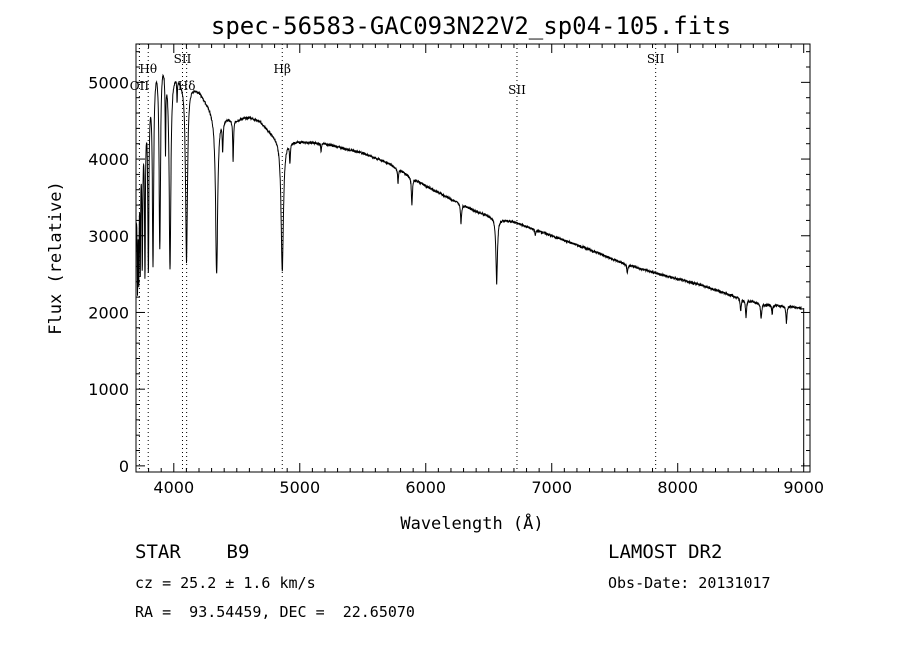 The width and height of the screenshot is (900, 655). What do you see at coordinates (140, 86) in the screenshot?
I see `line-marker-label: OII` at bounding box center [140, 86].